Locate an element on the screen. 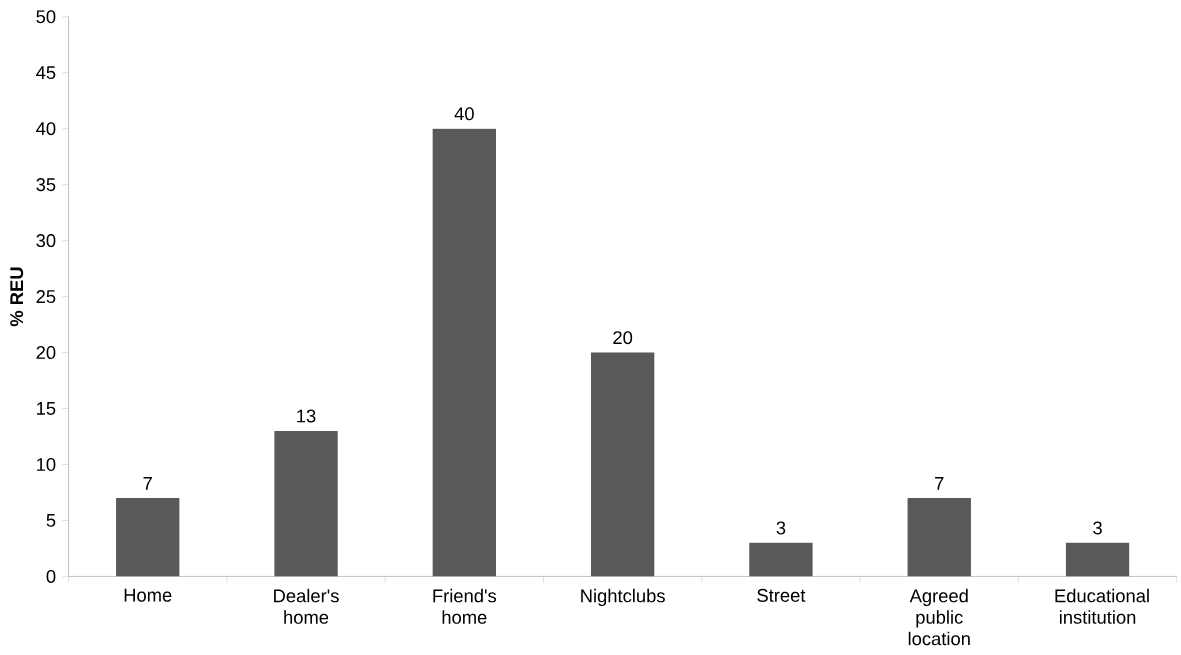 The height and width of the screenshot is (655, 1181). y-tick-label: 0 is located at coordinates (51, 576).